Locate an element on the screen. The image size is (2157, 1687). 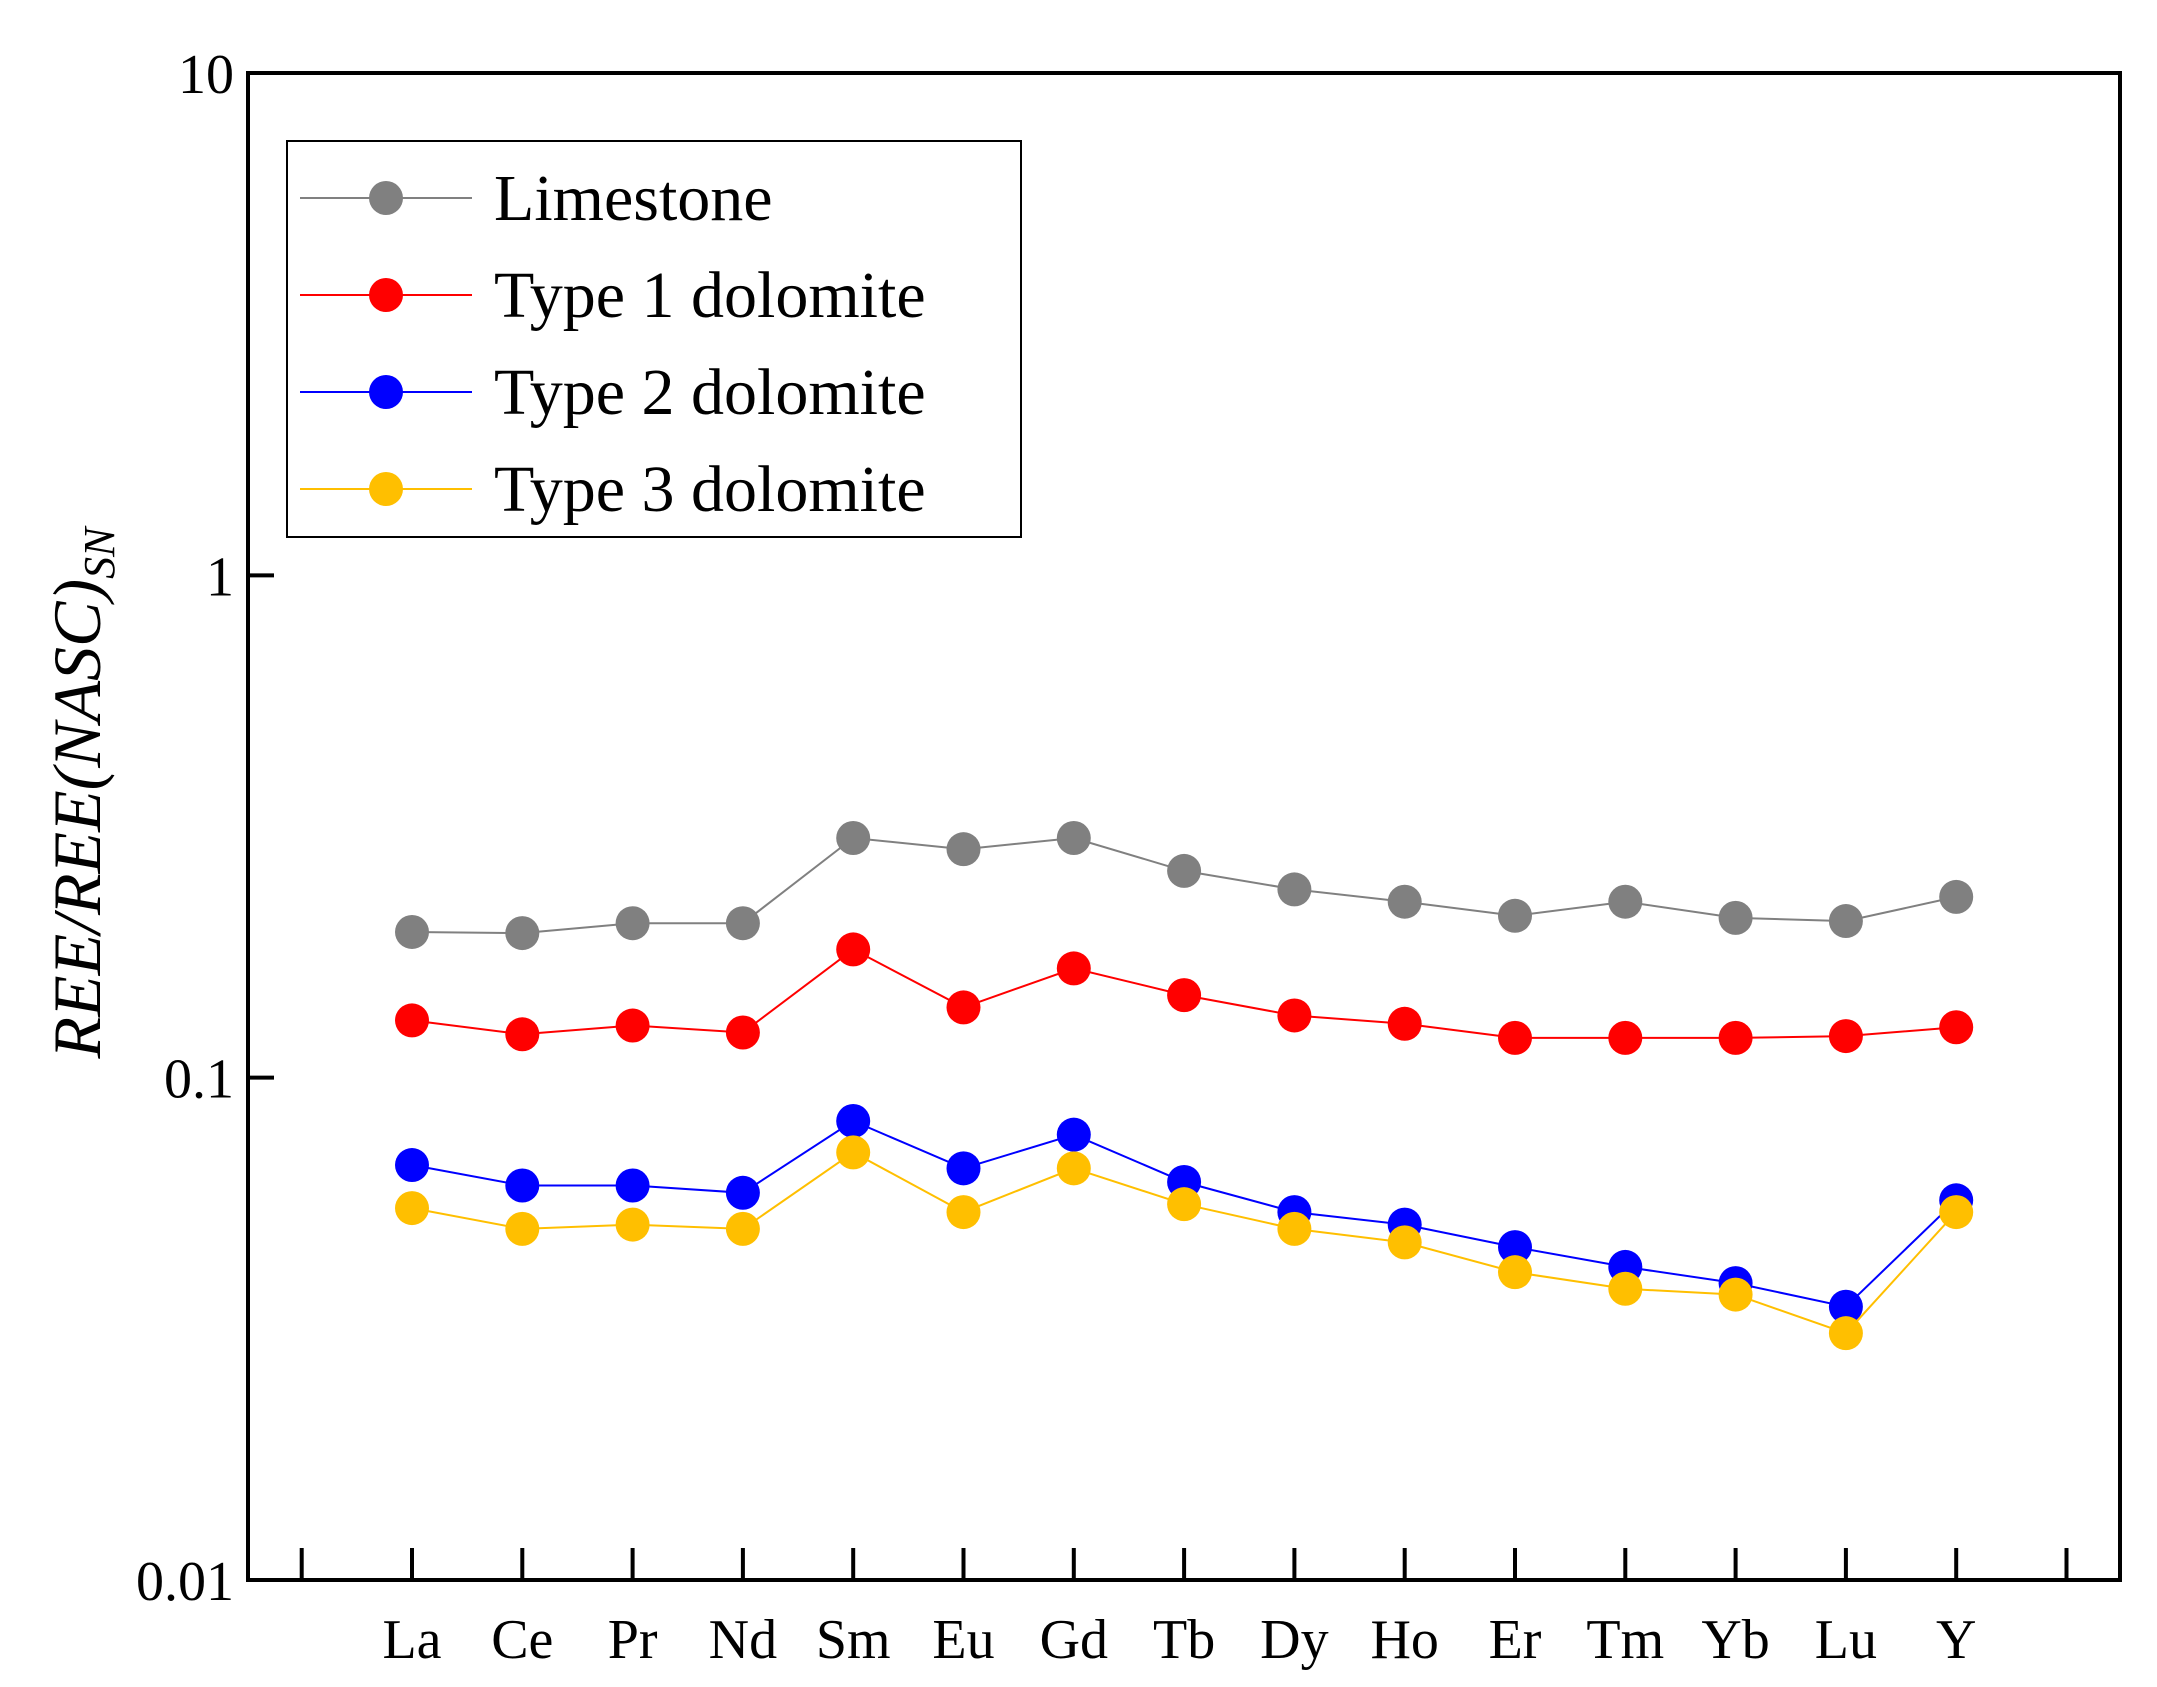
y-axis-title-subscript: SN is located at coordinates (99, 552).